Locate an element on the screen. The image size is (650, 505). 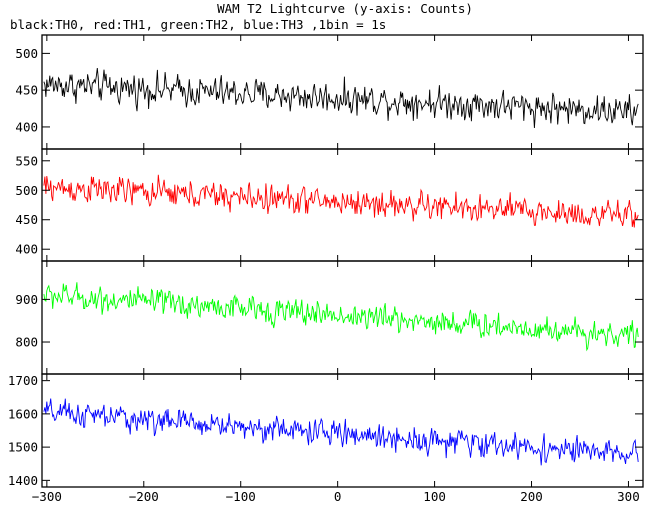
y-tick-label: 1600 is located at coordinates (23, 413).